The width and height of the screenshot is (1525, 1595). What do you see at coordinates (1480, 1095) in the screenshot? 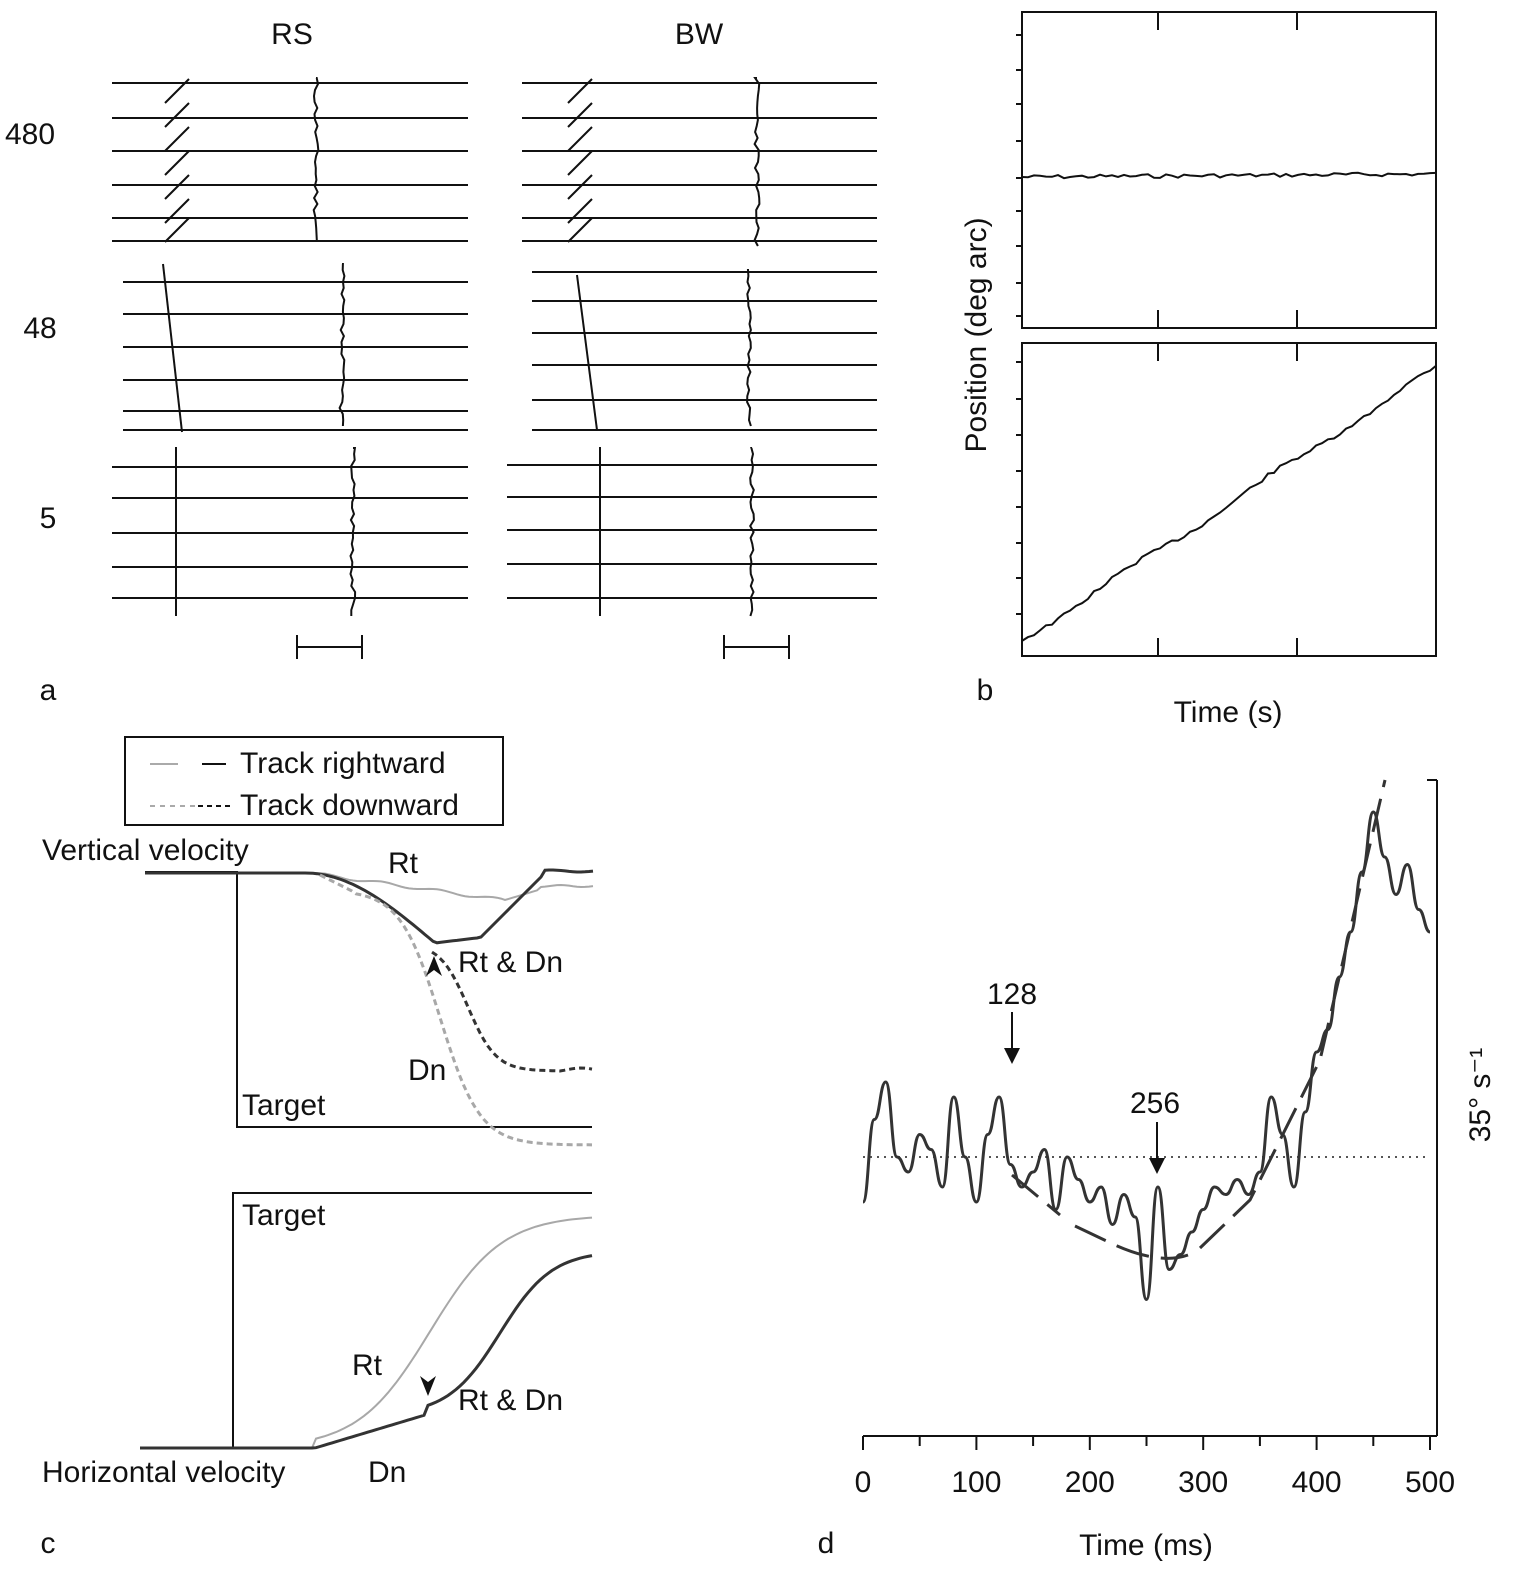
I see `d-ylabel: 35° s⁻¹` at bounding box center [1480, 1095].